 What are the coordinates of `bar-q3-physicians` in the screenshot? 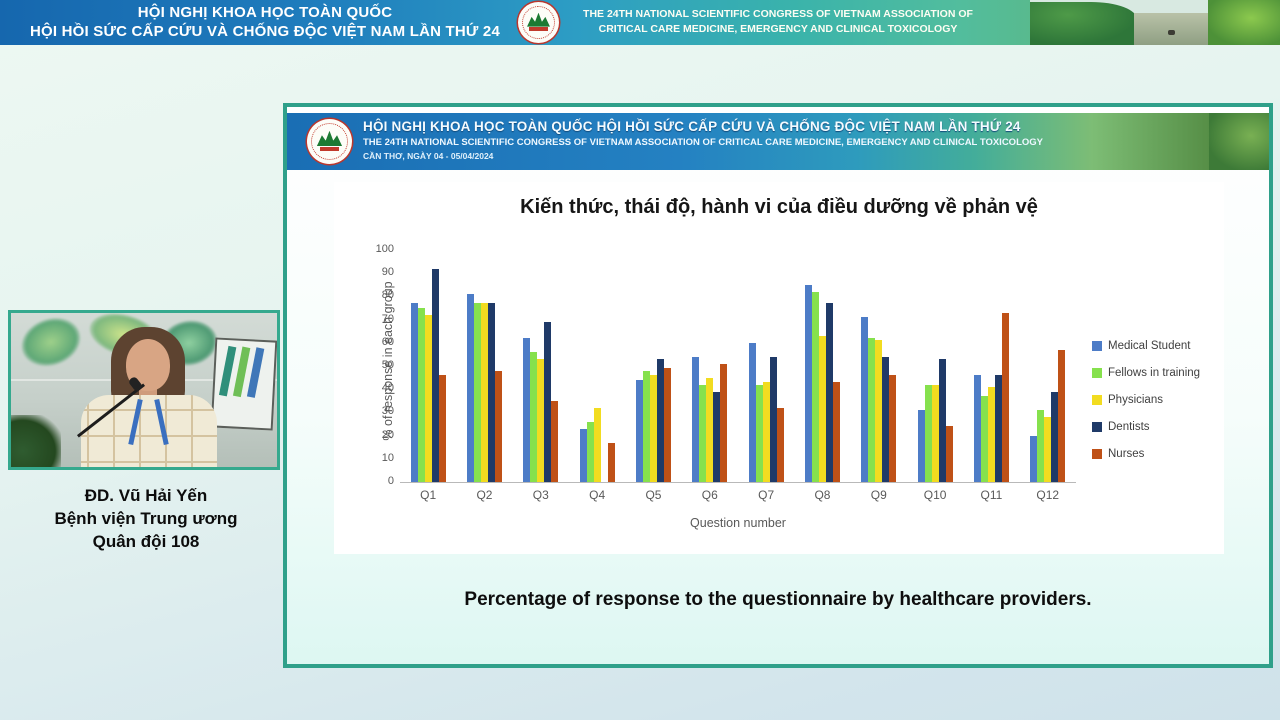 It's located at (541, 420).